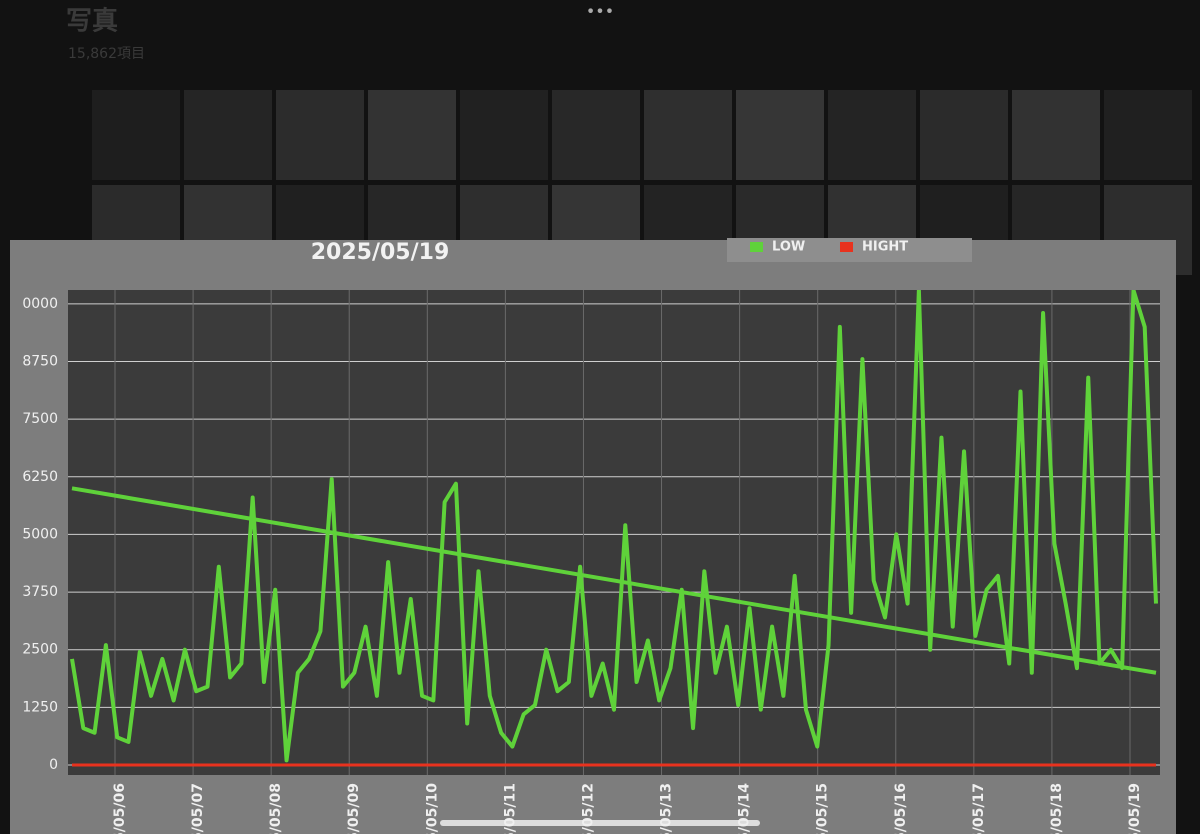 This screenshot has height=834, width=1200. Describe the element at coordinates (40, 304) in the screenshot. I see `y-tick-label: 0000` at that location.